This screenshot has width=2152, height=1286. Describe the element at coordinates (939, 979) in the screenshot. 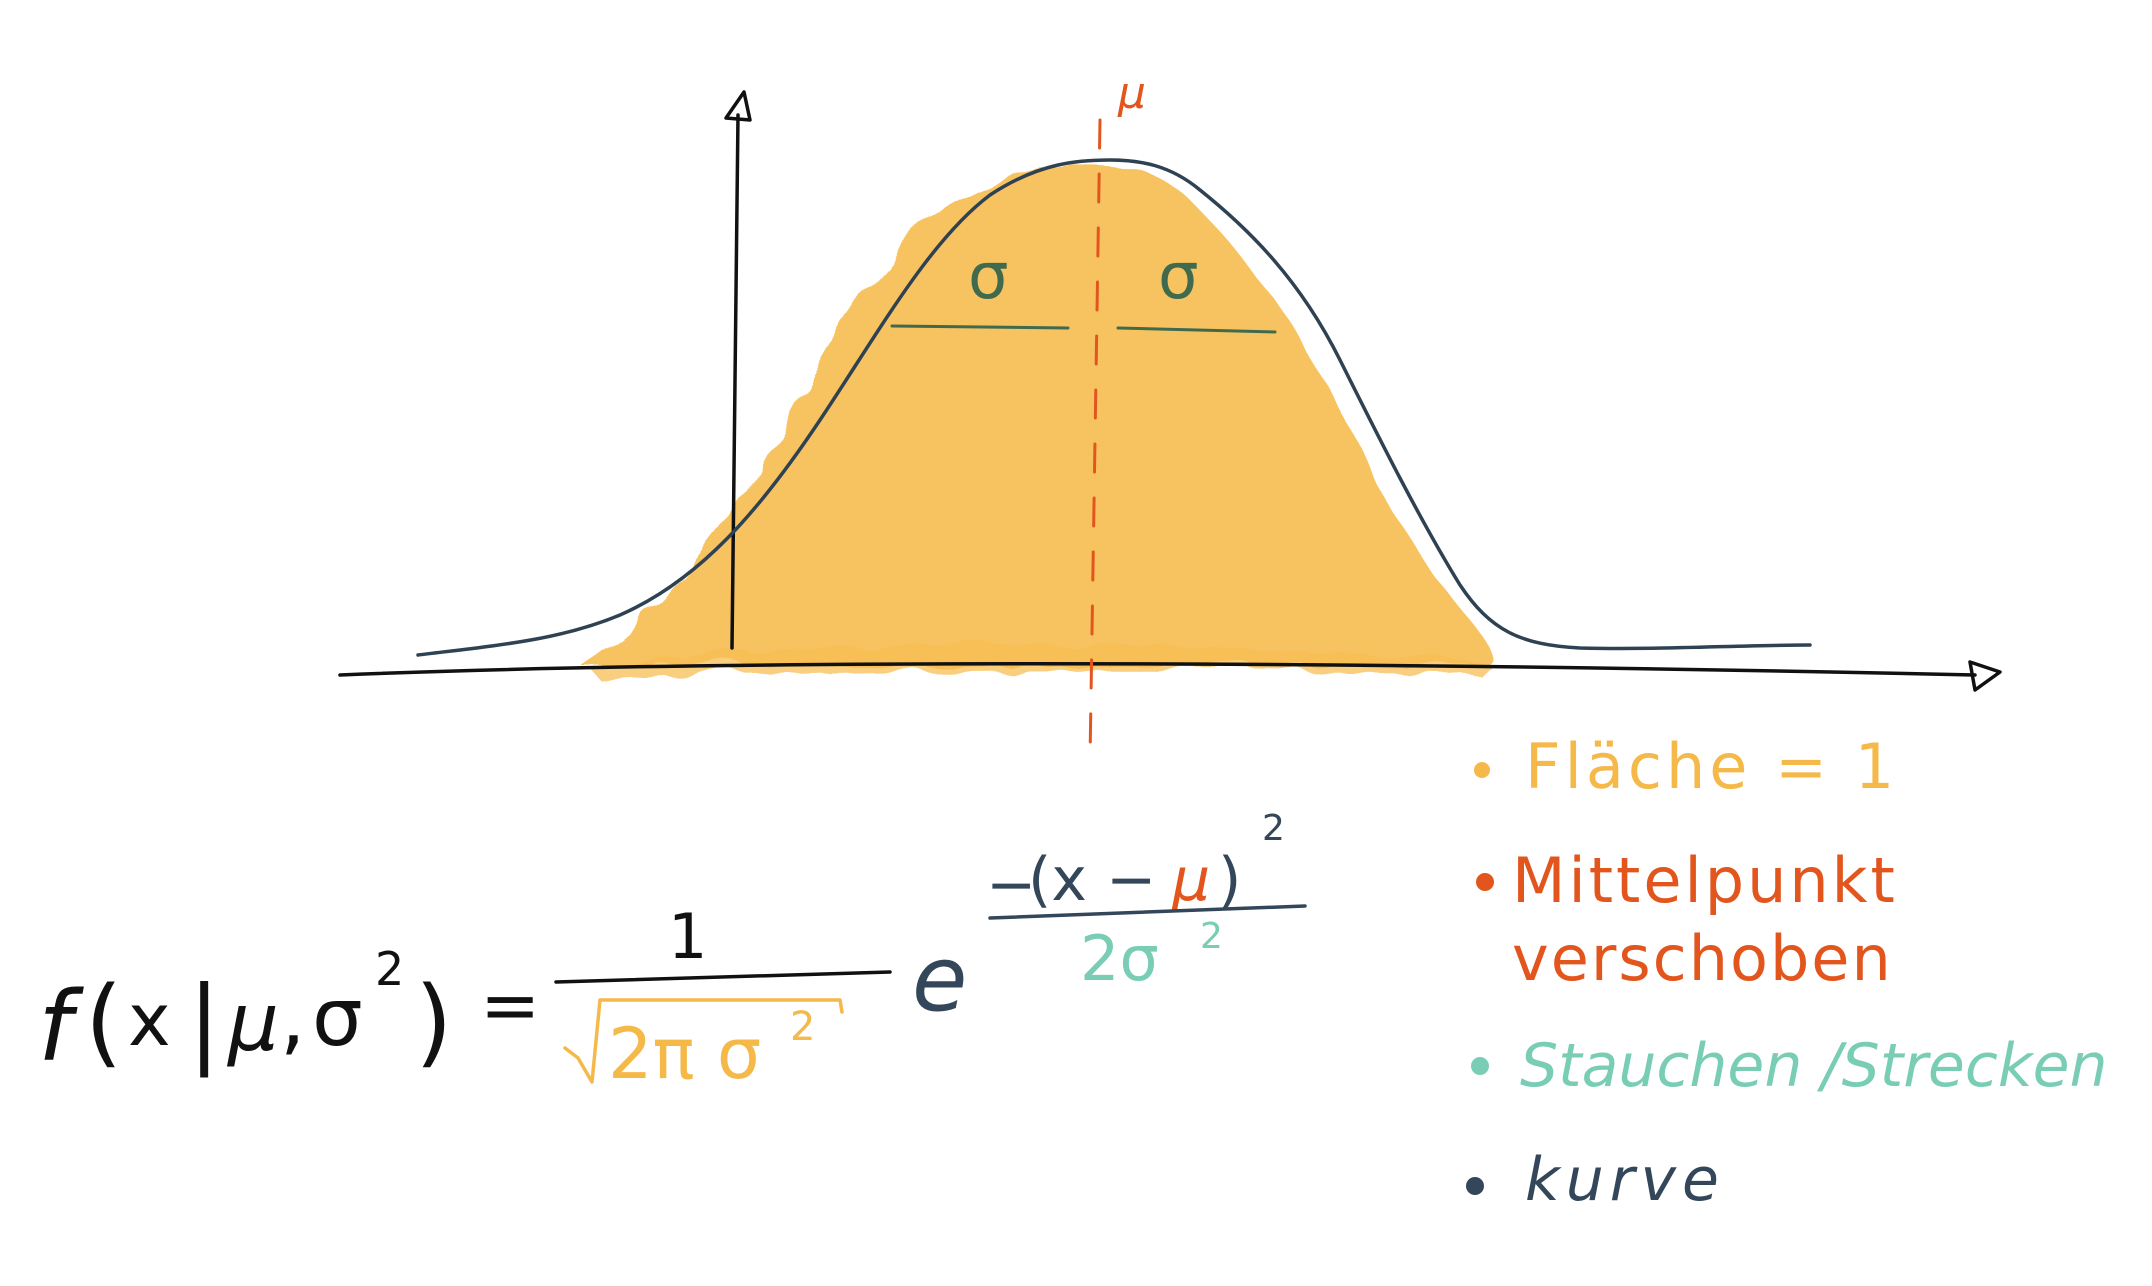

I see `formula-e: e` at that location.